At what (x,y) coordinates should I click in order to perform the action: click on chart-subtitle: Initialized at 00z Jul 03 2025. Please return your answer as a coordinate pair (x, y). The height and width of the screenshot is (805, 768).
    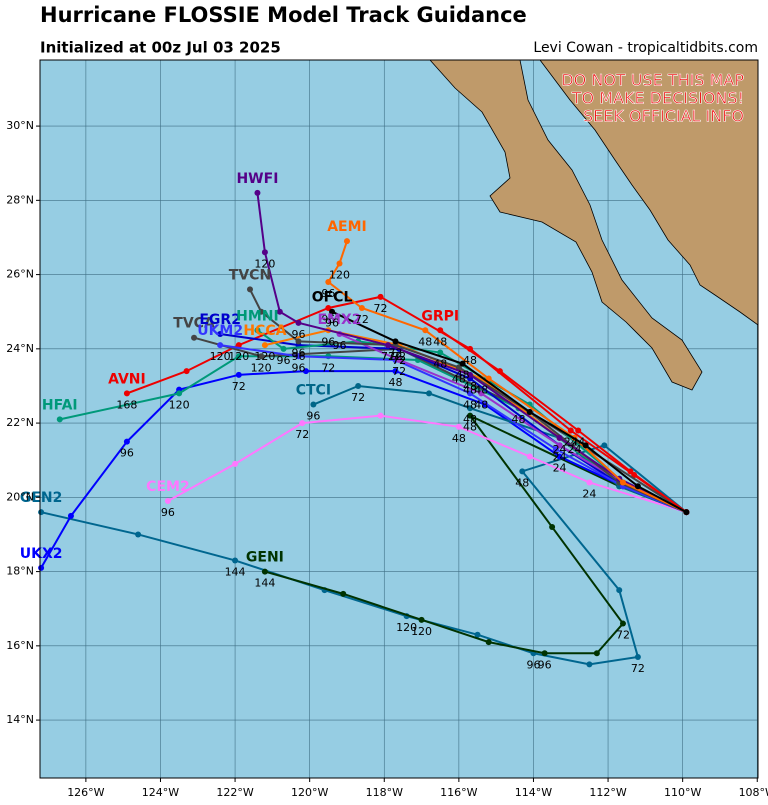
    Looking at the image, I should click on (160, 48).